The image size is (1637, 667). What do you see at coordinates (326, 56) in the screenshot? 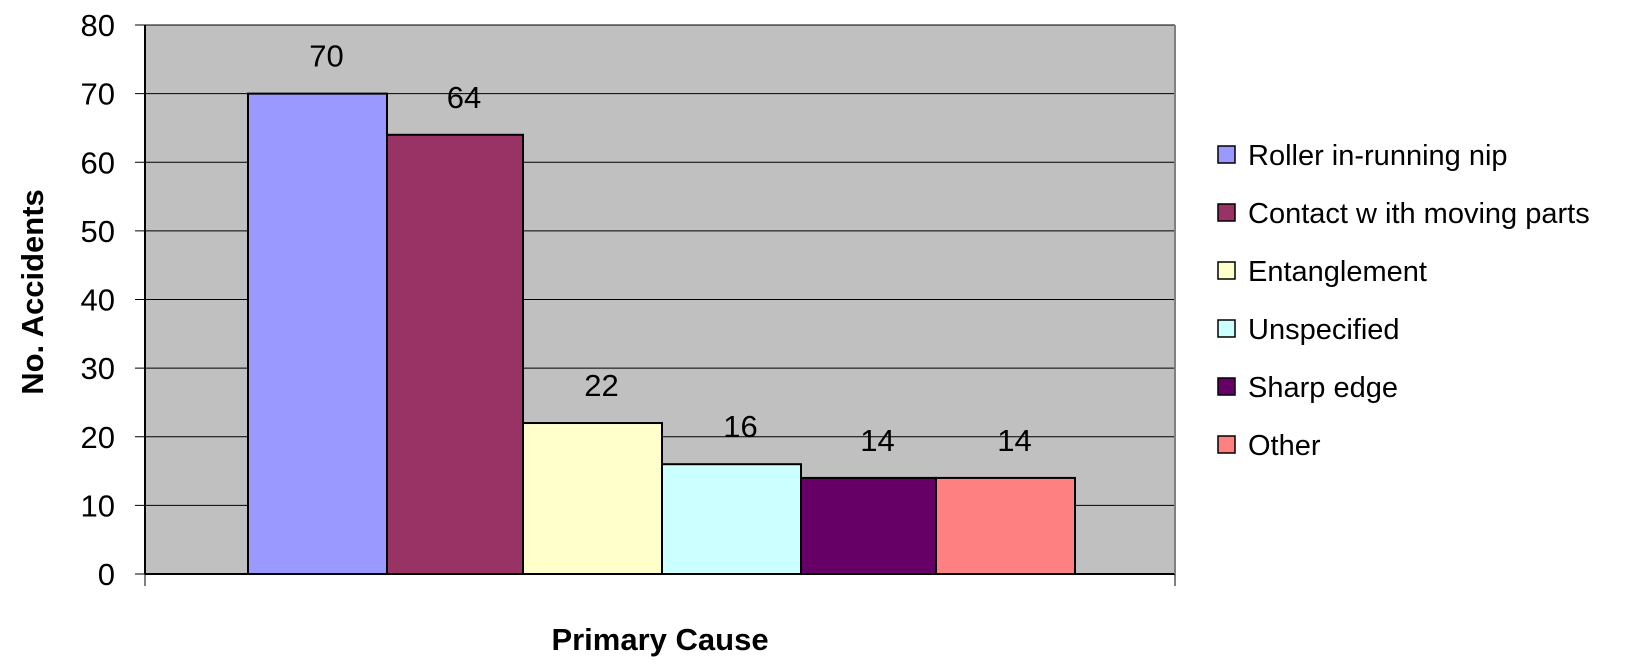
I see `data-label: 70` at bounding box center [326, 56].